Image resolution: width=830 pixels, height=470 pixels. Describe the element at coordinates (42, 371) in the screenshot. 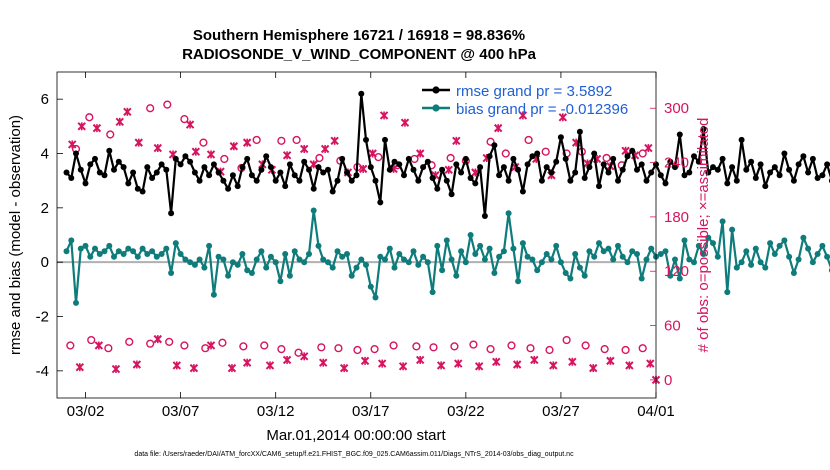

I see `y-tick-label: -4` at that location.